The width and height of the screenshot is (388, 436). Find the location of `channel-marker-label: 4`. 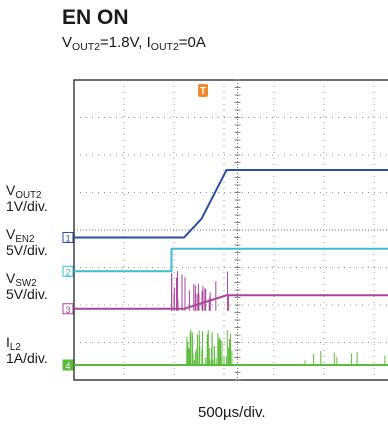

channel-marker-label: 4 is located at coordinates (67, 366).